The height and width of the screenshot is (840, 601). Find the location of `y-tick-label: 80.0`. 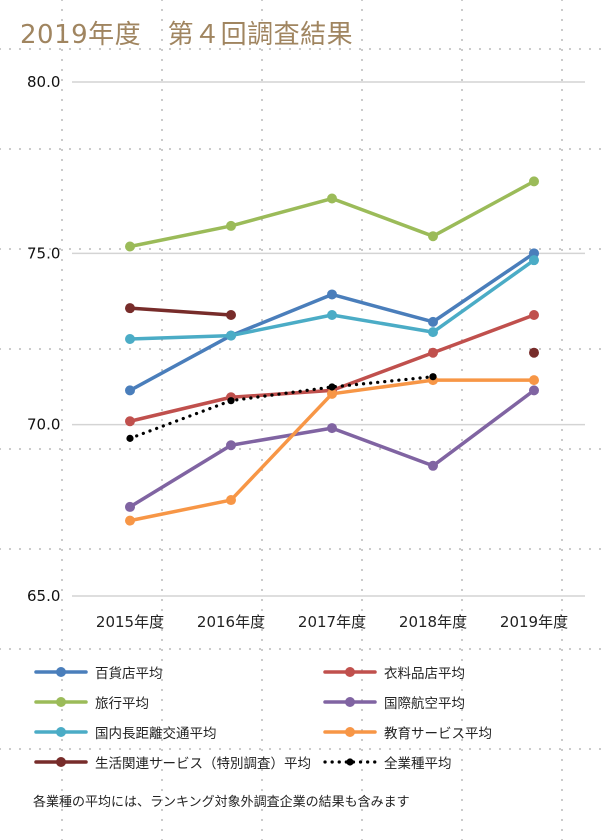

y-tick-label: 80.0 is located at coordinates (43, 82).